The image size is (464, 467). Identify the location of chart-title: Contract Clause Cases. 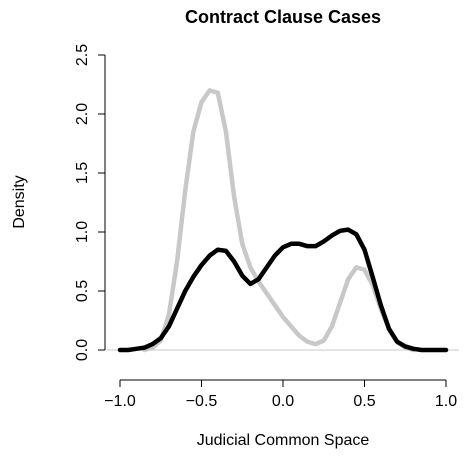
(283, 17).